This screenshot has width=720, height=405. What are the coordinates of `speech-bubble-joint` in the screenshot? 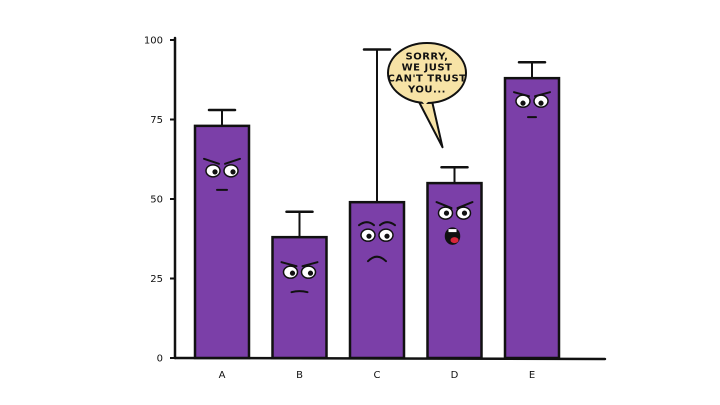 It's located at (425, 101).